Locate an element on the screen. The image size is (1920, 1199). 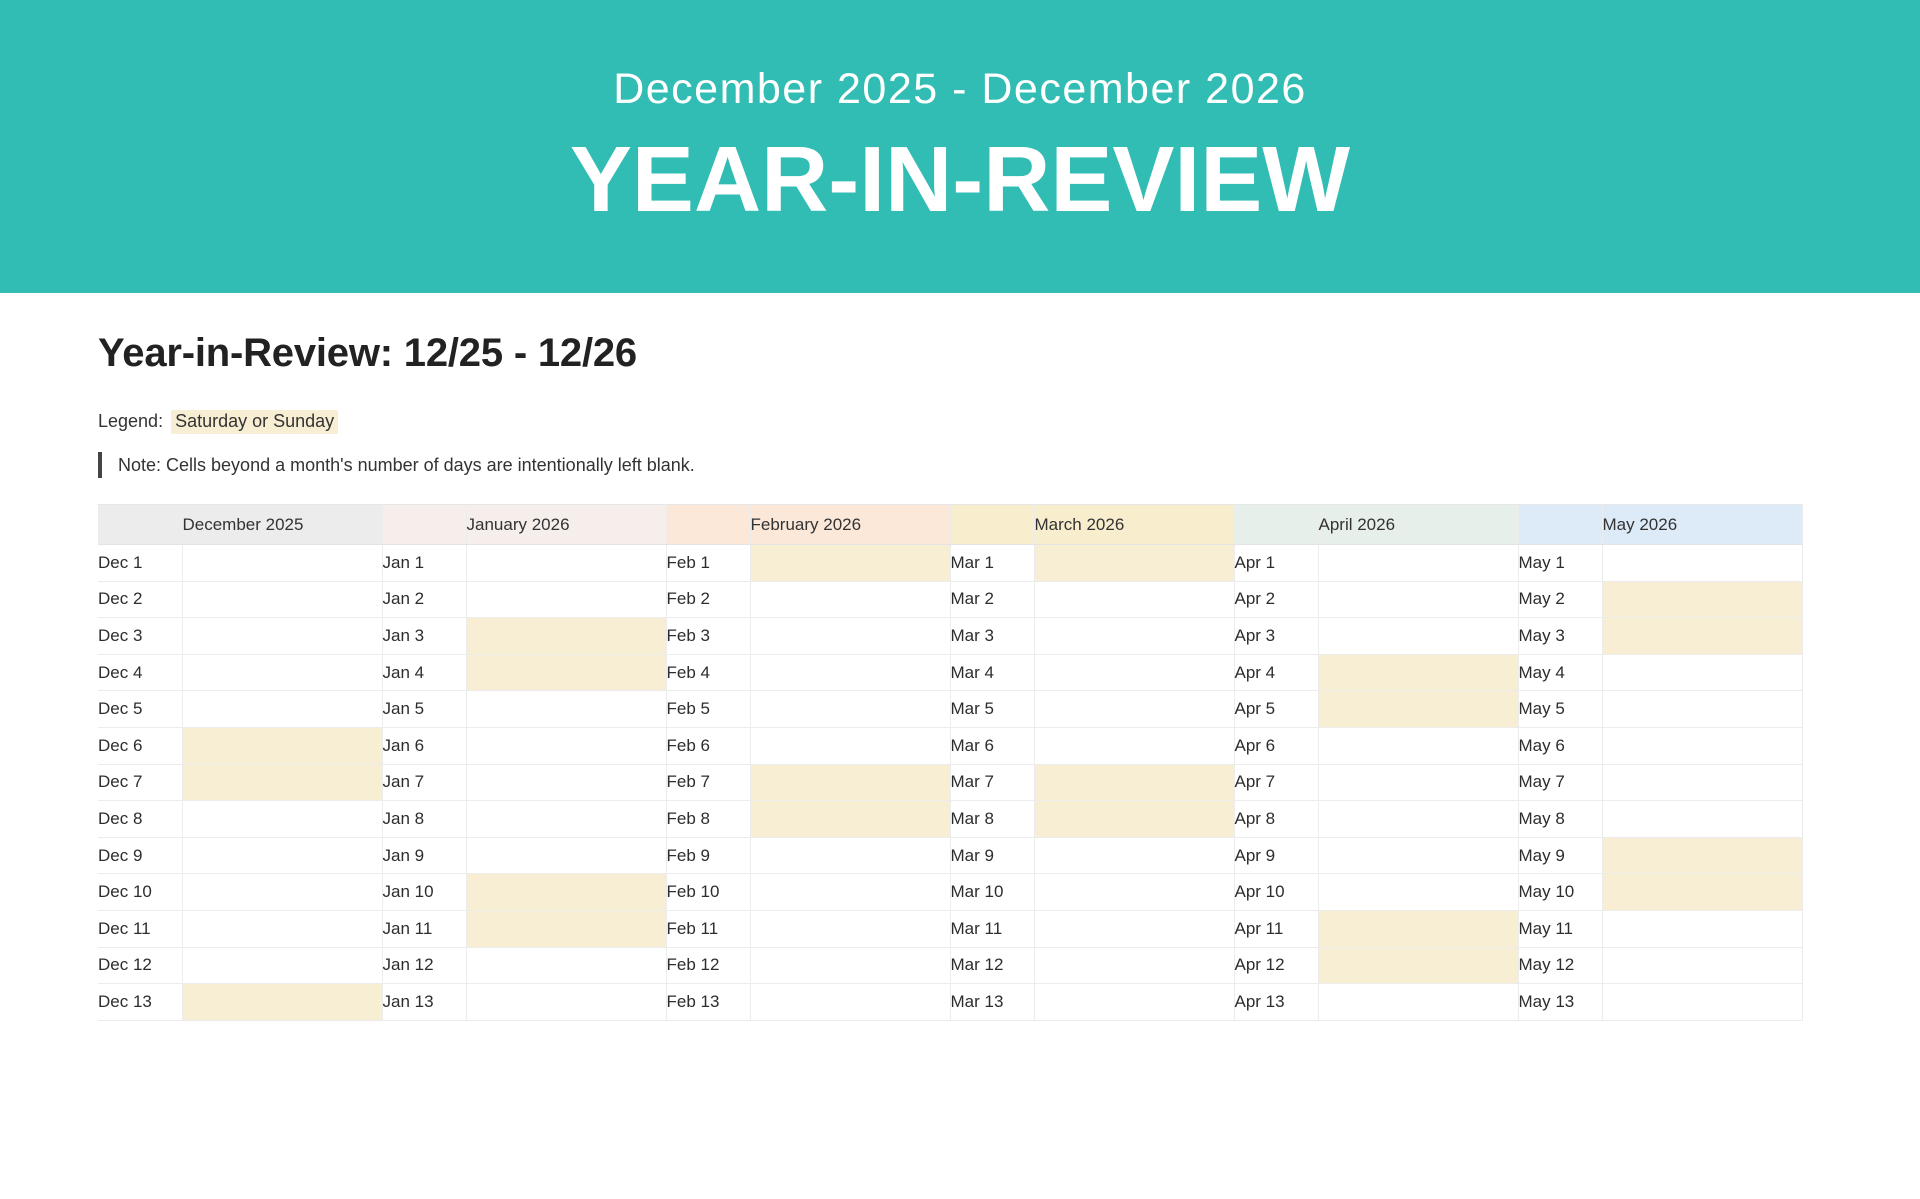
day-label-feb-12: Feb 12 is located at coordinates (708, 966).